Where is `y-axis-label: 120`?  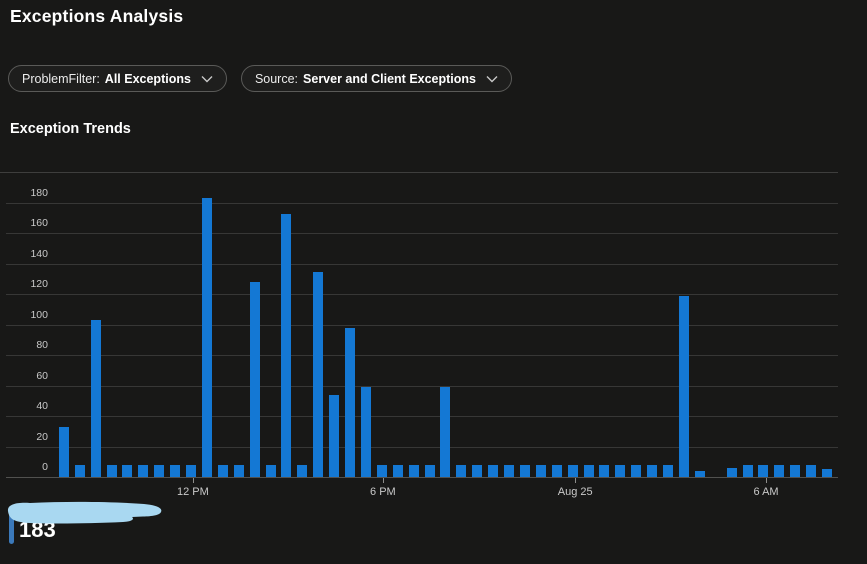
y-axis-label: 120 is located at coordinates (39, 284).